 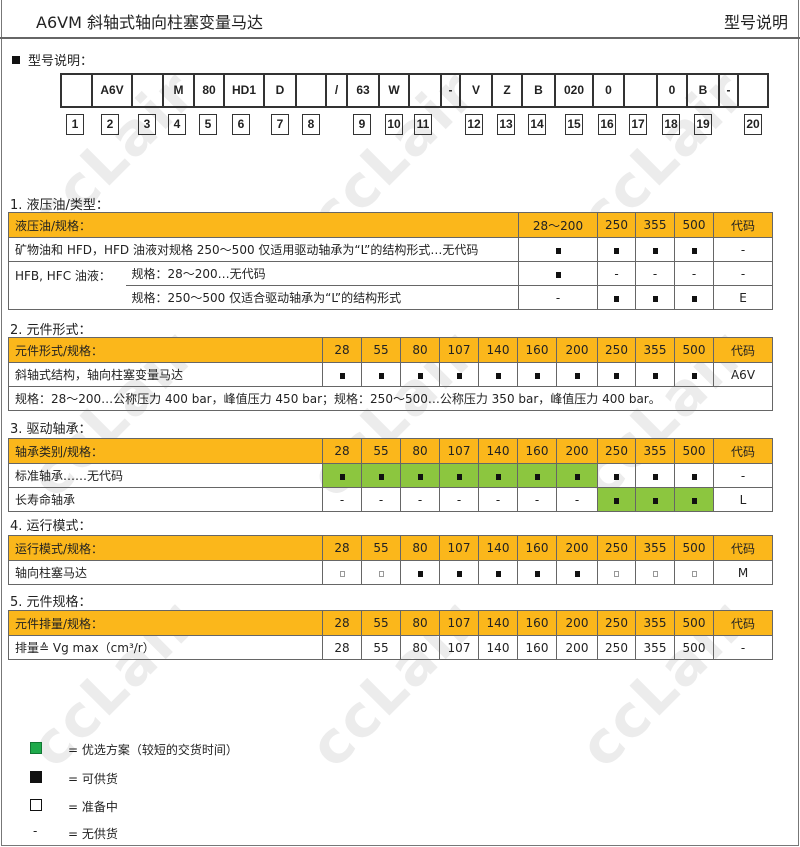 What do you see at coordinates (655, 225) in the screenshot?
I see `header-cell: 355` at bounding box center [655, 225].